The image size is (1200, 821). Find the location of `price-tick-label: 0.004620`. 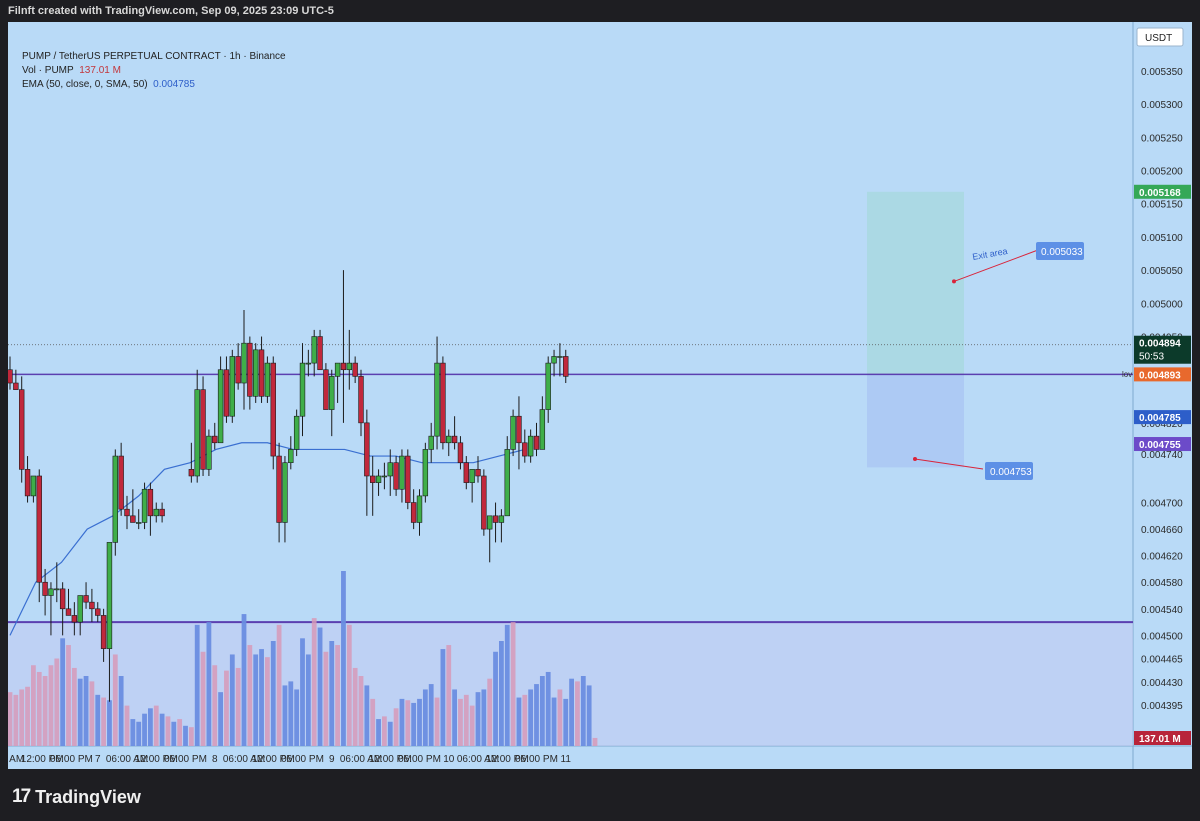

price-tick-label: 0.004620 is located at coordinates (1162, 557).